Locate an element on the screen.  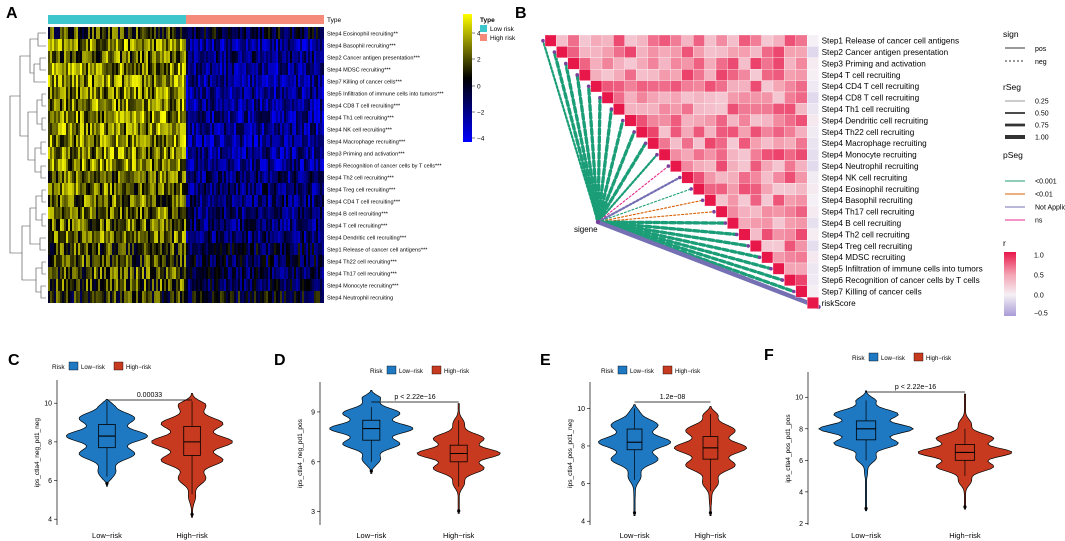
heatmap-row-label: Step4 Treg cell recruiting*** is located at coordinates (361, 191).